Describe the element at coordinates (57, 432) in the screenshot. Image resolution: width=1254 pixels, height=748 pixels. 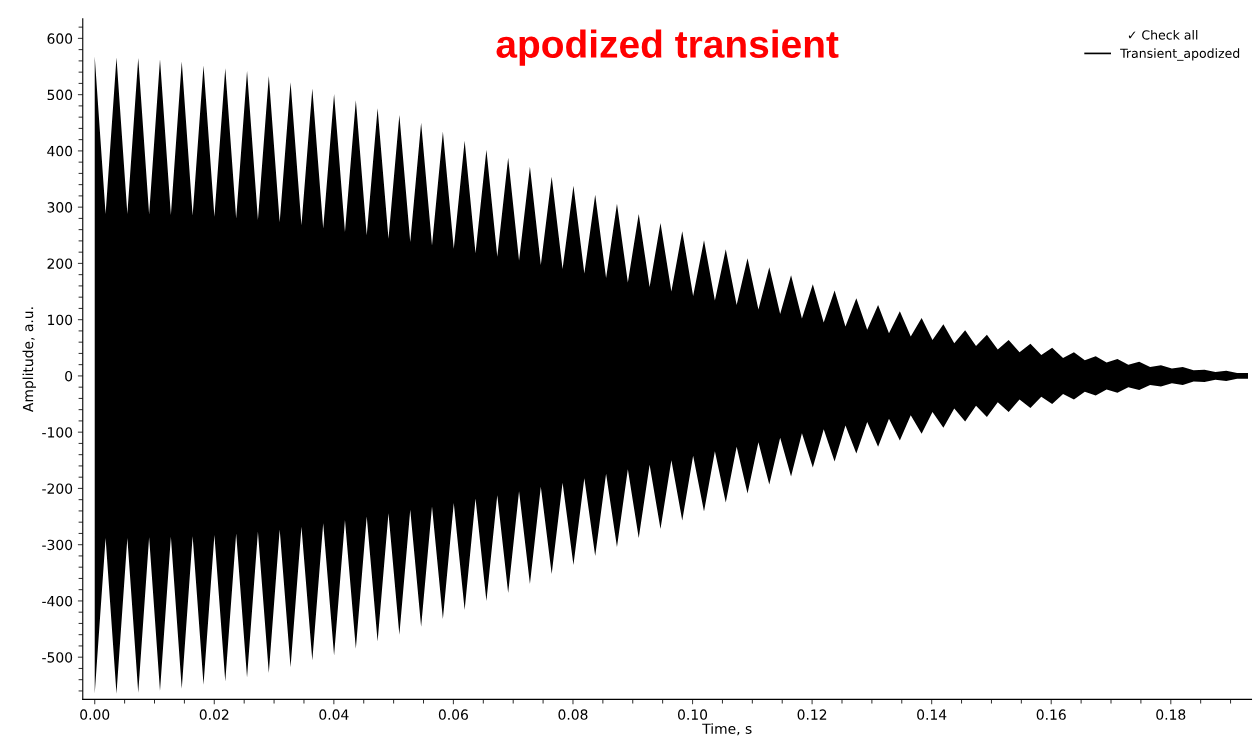
I see `y-tick-label: -100` at that location.